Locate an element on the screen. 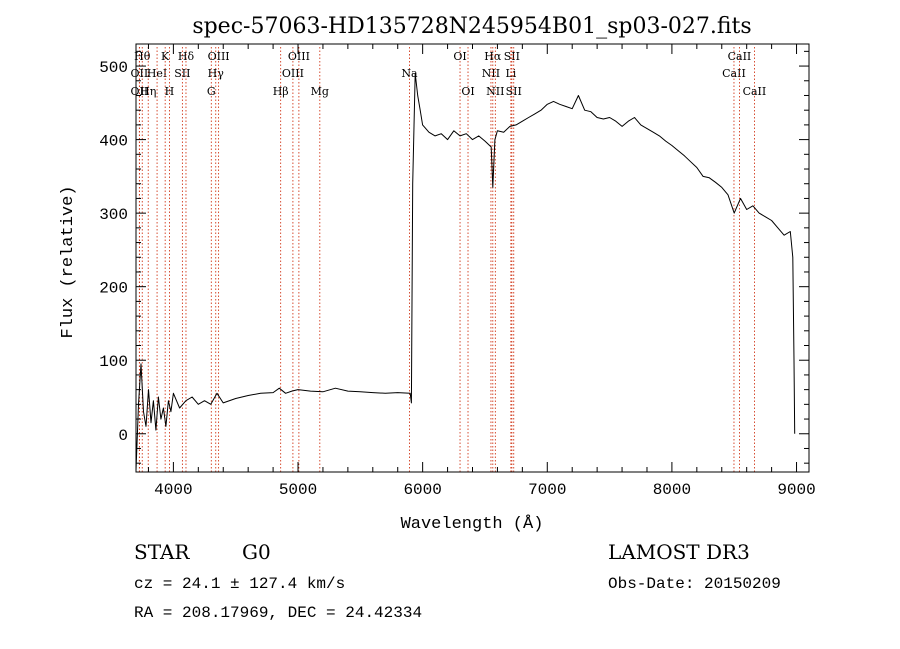 The height and width of the screenshot is (649, 900). y-tick-label: 0 is located at coordinates (123, 436).